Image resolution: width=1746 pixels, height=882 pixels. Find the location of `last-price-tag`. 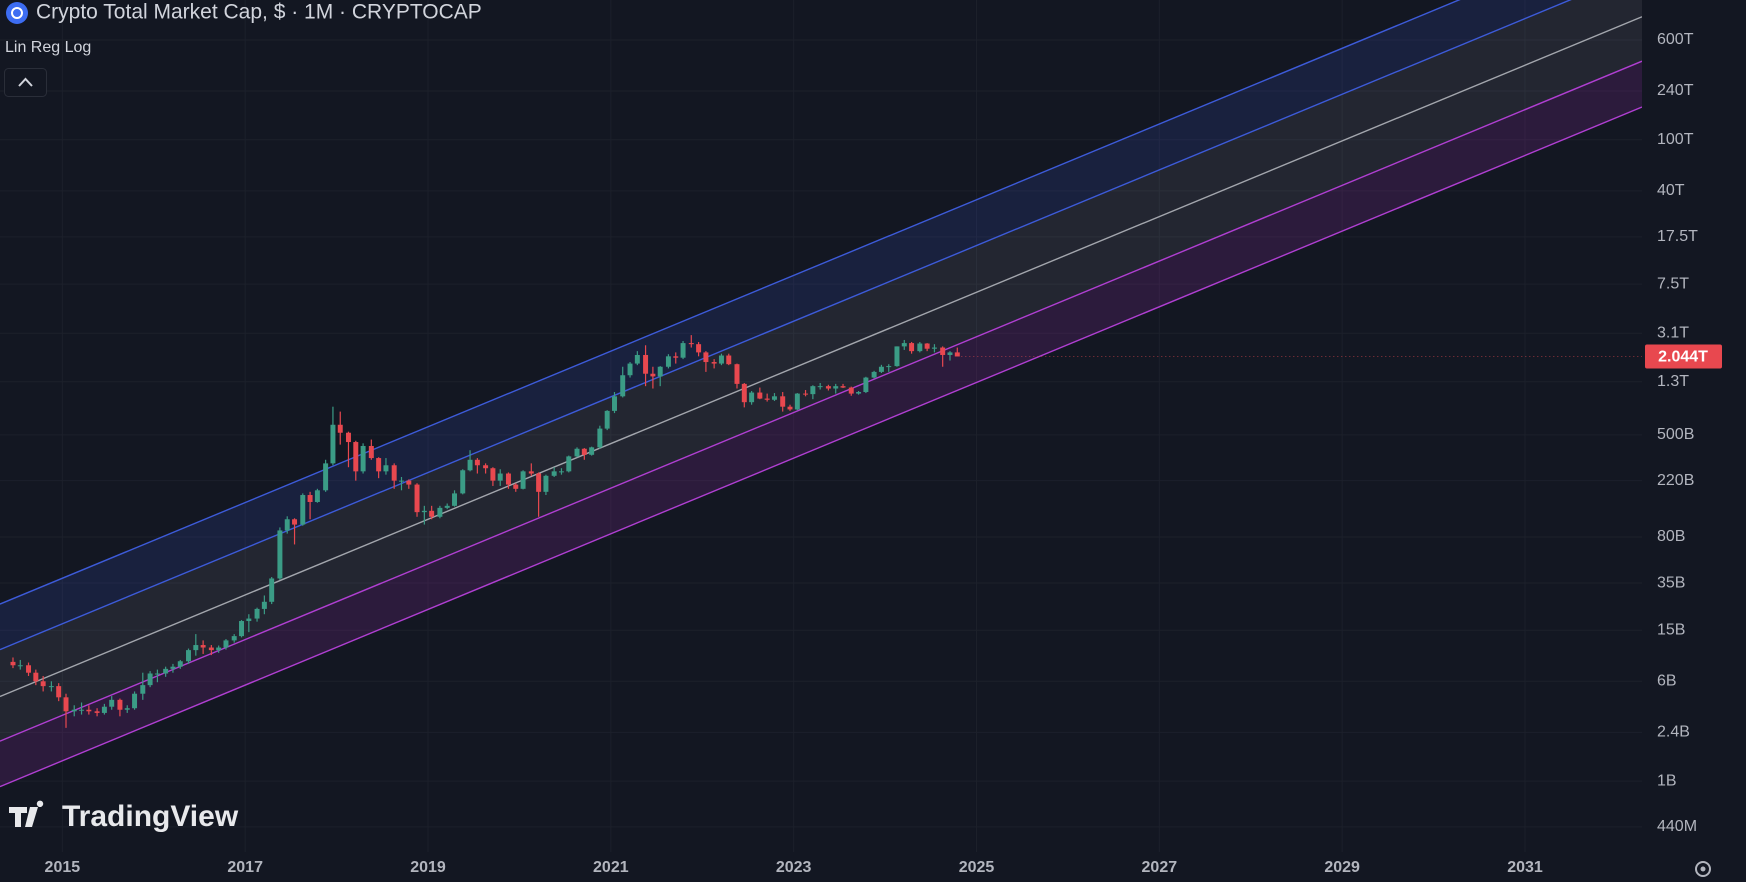

last-price-tag is located at coordinates (1683, 356).